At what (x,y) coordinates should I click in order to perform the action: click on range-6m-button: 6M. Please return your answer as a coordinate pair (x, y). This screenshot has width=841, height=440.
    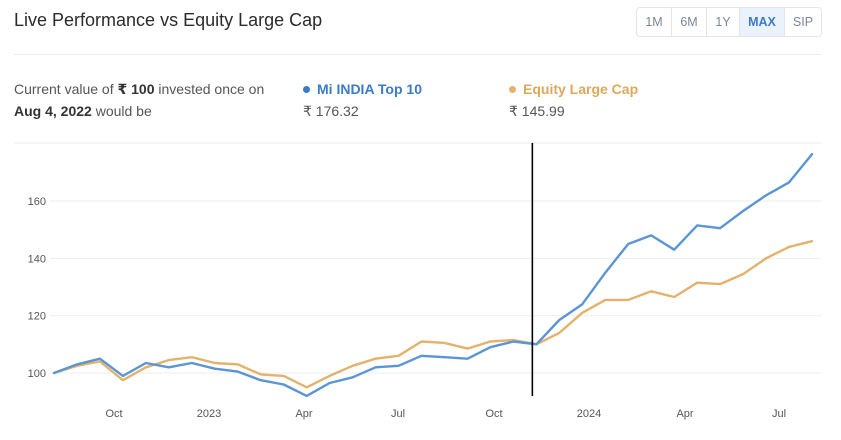
    Looking at the image, I should click on (689, 22).